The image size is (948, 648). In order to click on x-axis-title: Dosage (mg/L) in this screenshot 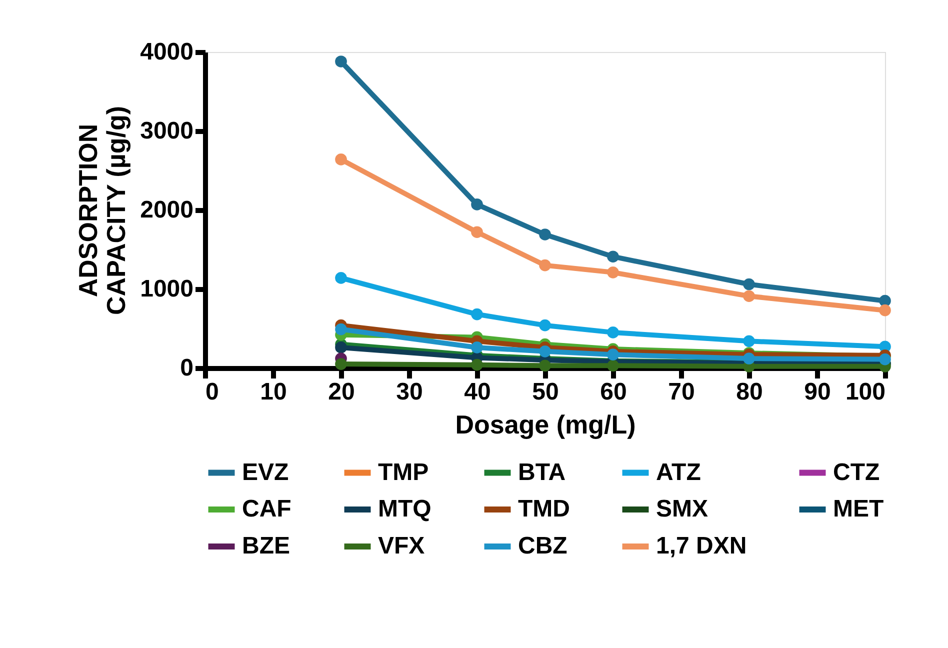, I will do `click(545, 425)`.